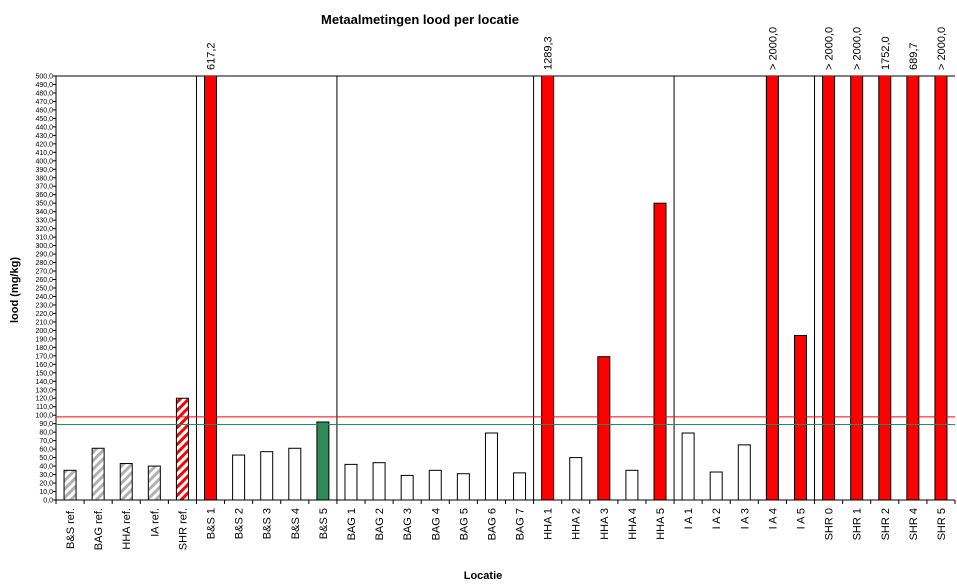  Describe the element at coordinates (886, 524) in the screenshot. I see `x-tick-label: SHR 2` at that location.